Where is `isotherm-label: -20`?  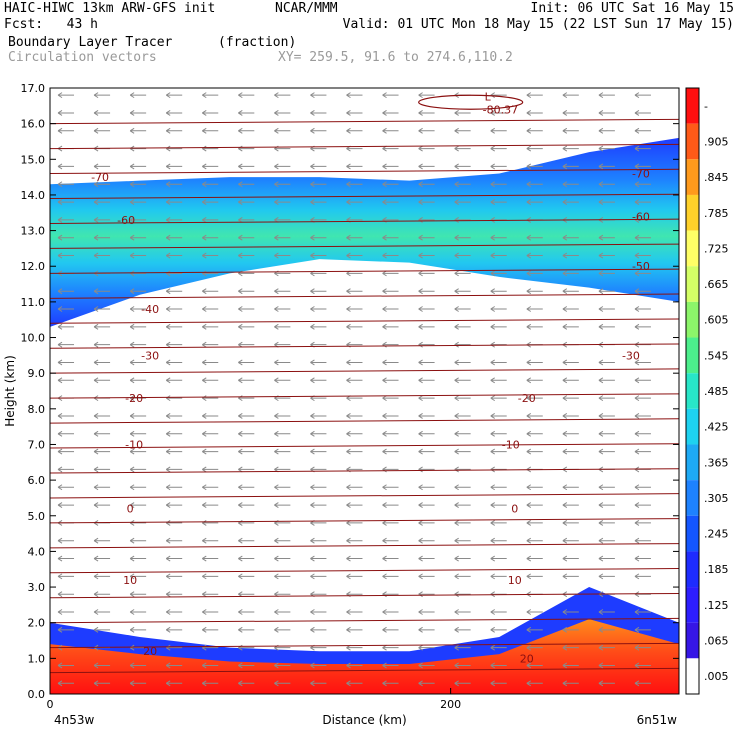
isotherm-label: -20 is located at coordinates (527, 398).